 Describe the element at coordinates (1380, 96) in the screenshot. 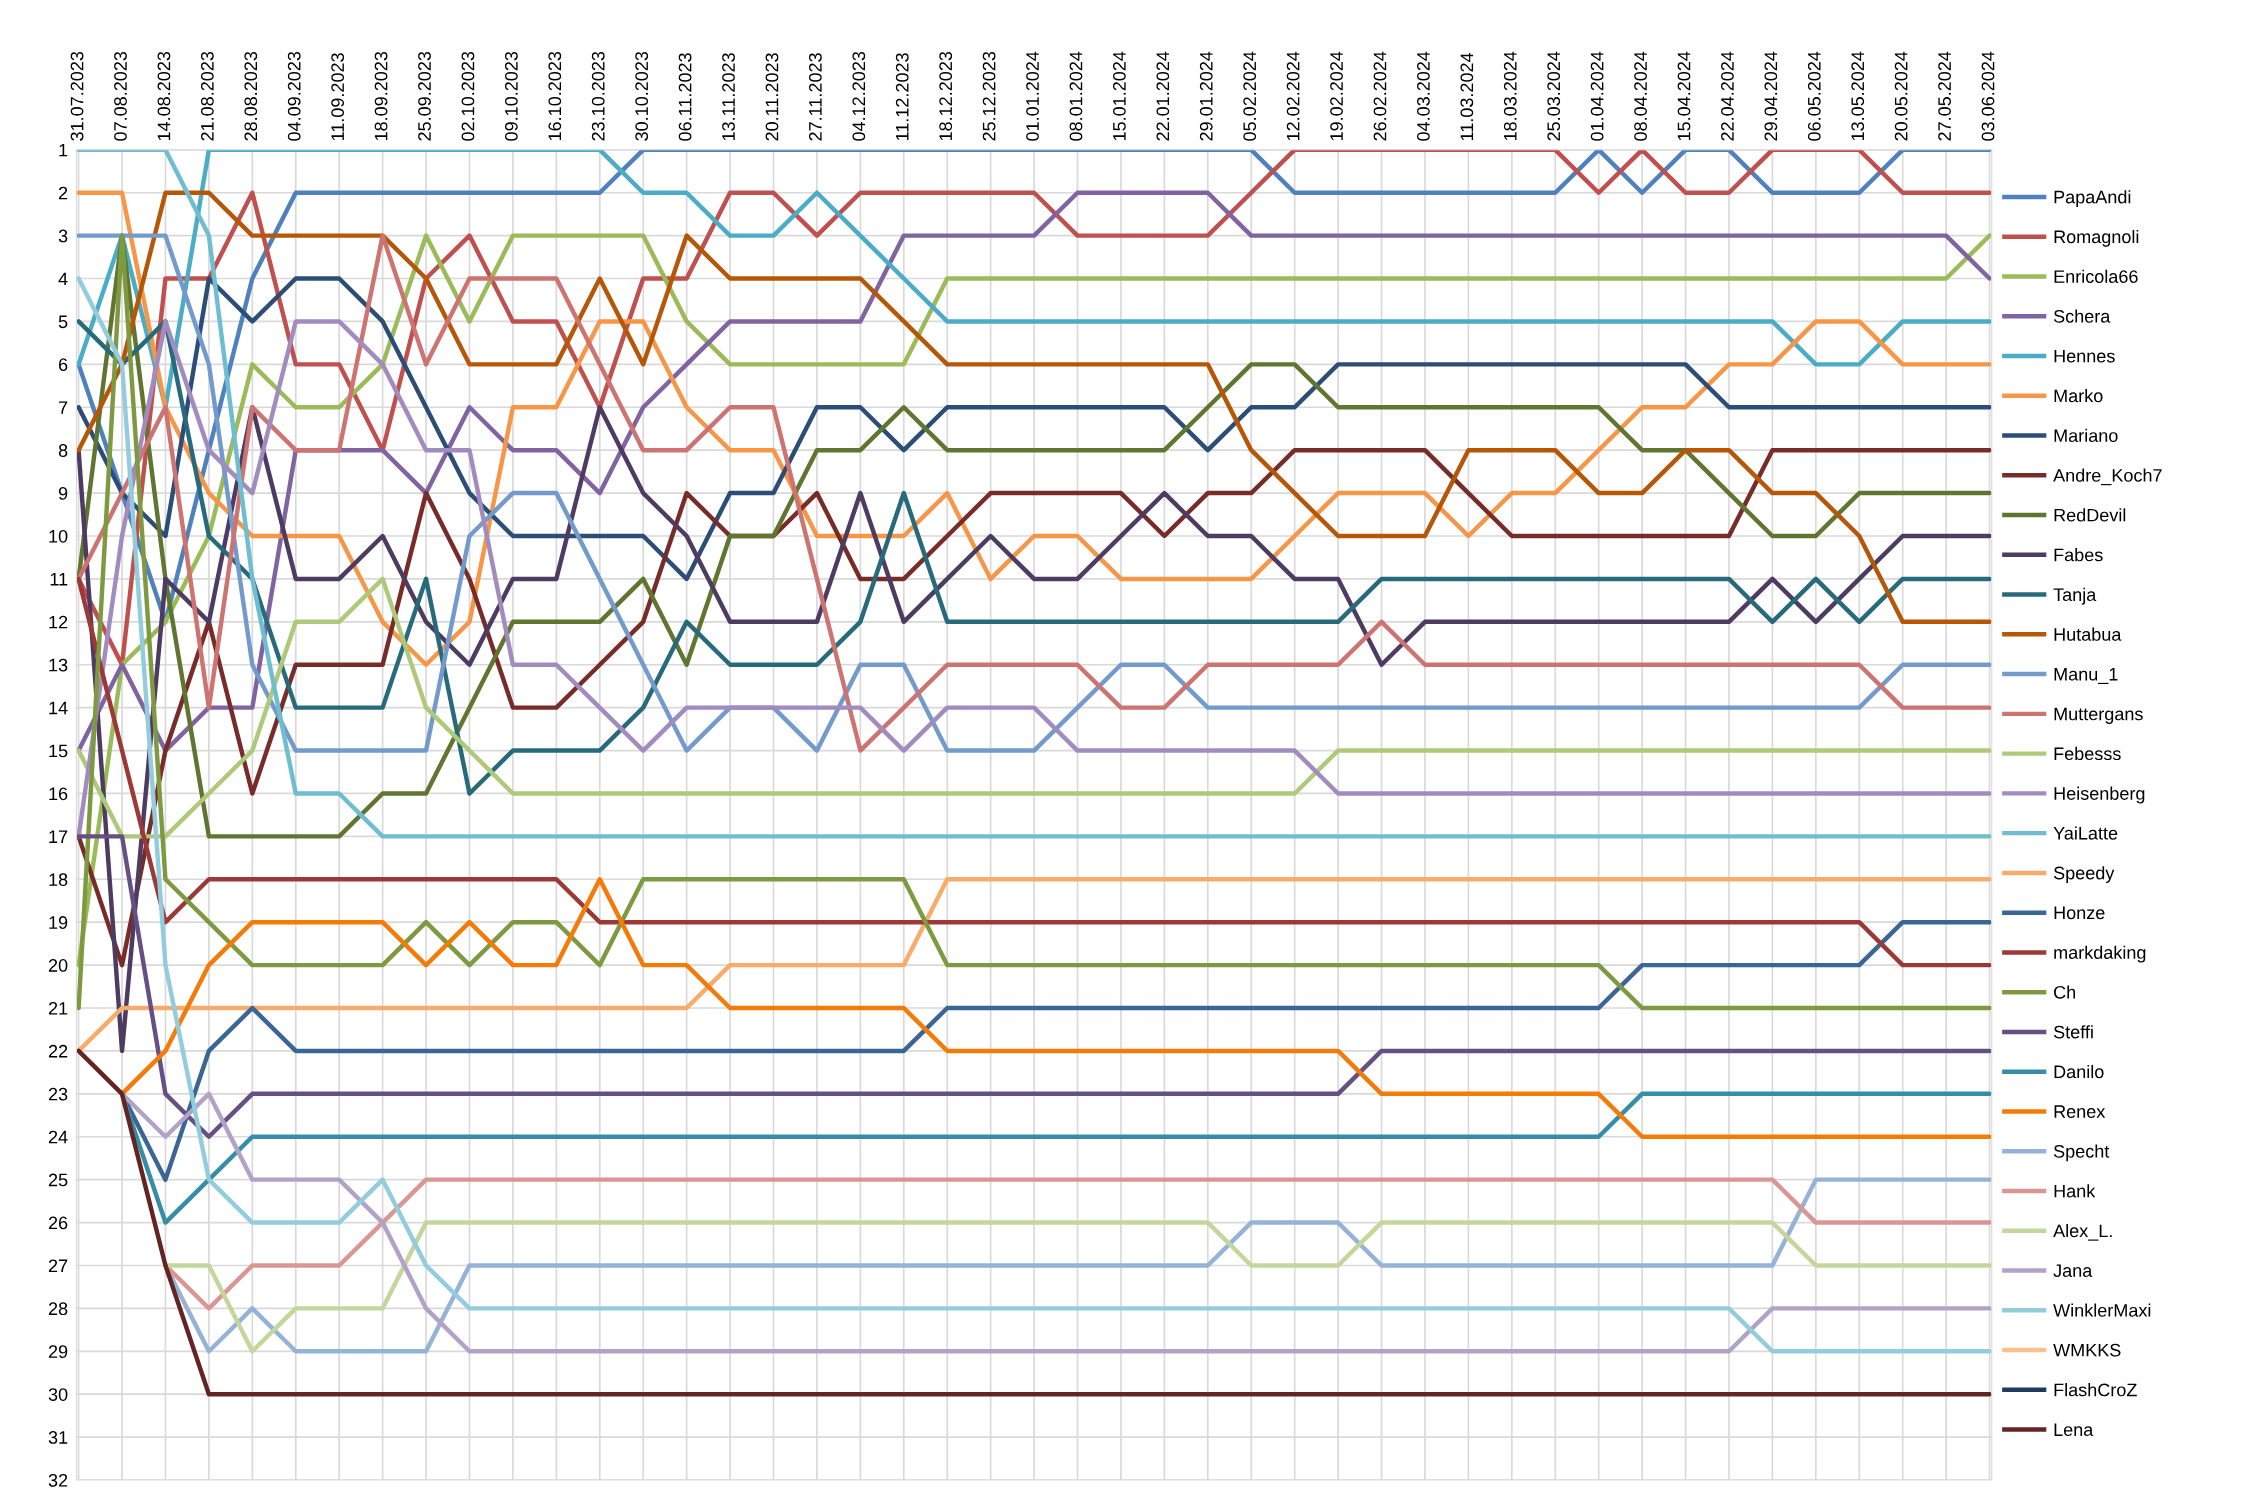

I see `x-tick-label: 26.02.2024` at that location.